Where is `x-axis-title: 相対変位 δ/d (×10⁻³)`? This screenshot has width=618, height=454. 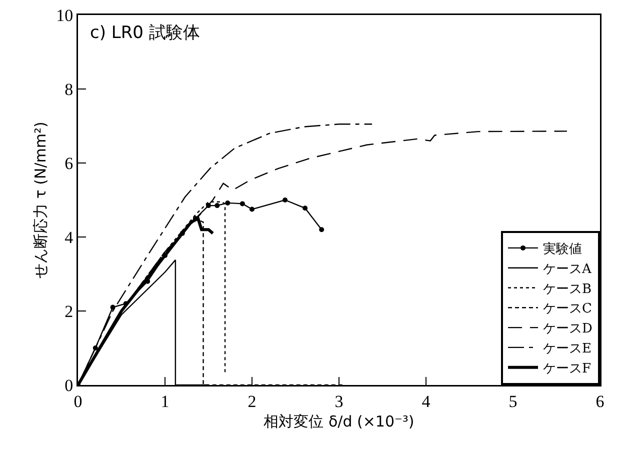
x-axis-title: 相対変位 δ/d (×10⁻³) is located at coordinates (339, 421).